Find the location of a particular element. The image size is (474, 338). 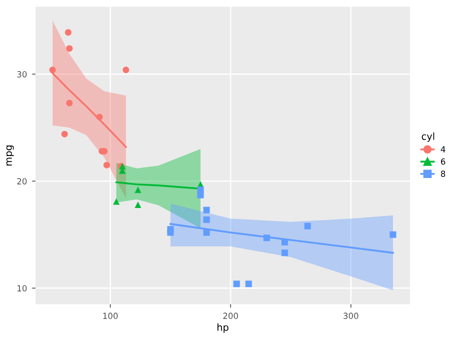

x-axis-title: hp is located at coordinates (222, 328).